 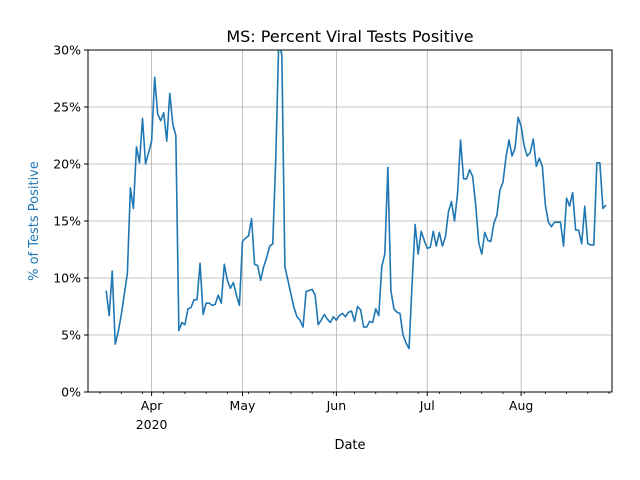 What do you see at coordinates (521, 405) in the screenshot?
I see `x-tick-label: Aug` at bounding box center [521, 405].